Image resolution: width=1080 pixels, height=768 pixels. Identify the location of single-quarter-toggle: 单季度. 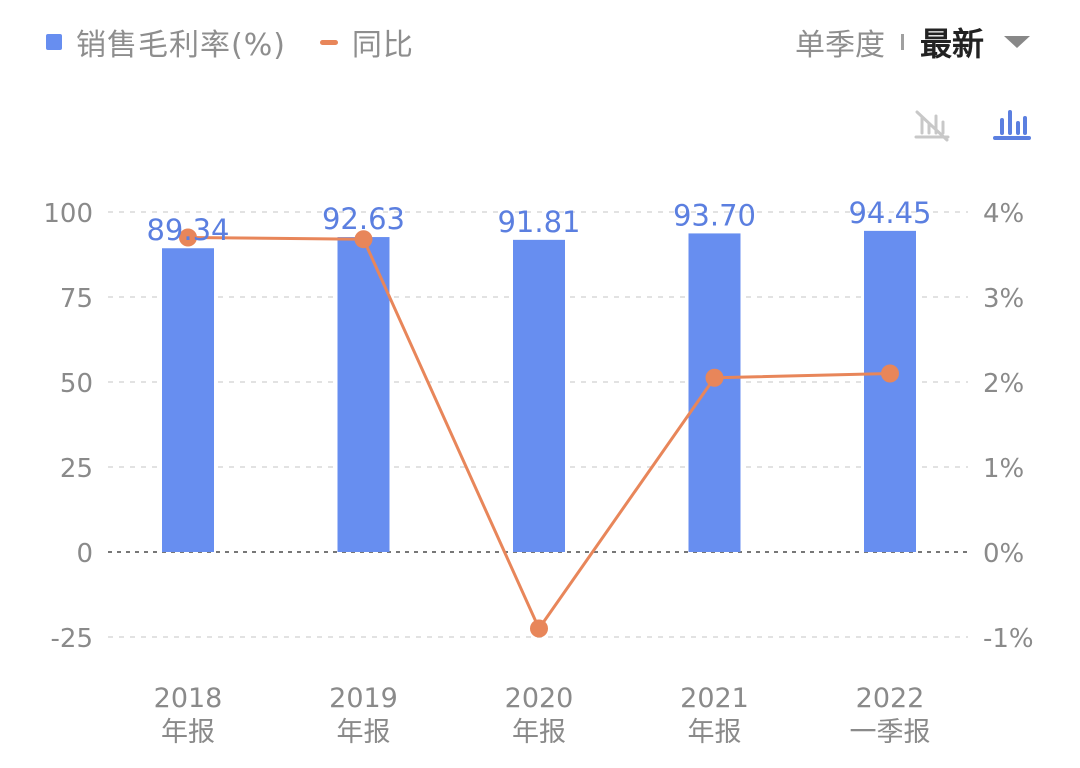
(839, 45).